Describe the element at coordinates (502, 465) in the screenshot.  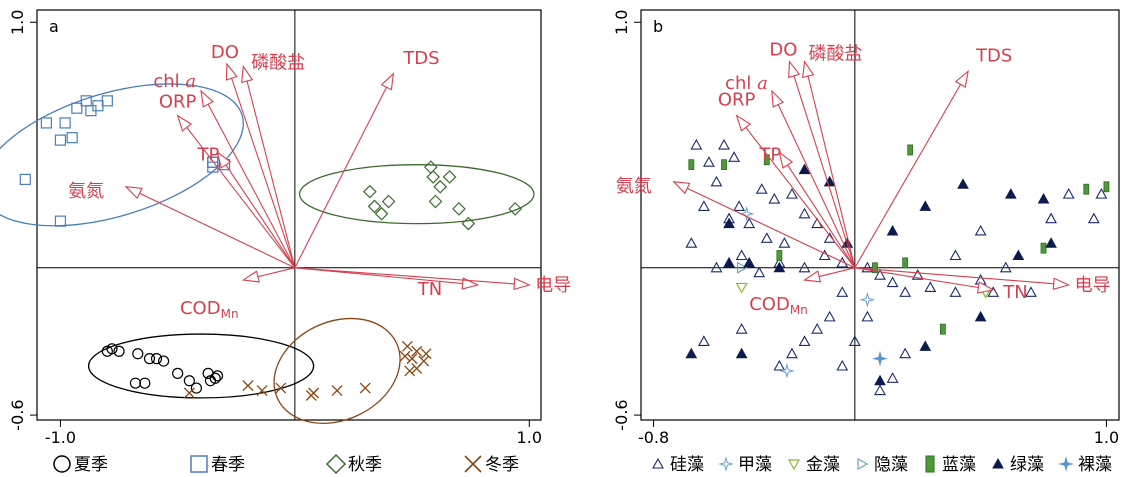
I see `legend-label: 冬季` at that location.